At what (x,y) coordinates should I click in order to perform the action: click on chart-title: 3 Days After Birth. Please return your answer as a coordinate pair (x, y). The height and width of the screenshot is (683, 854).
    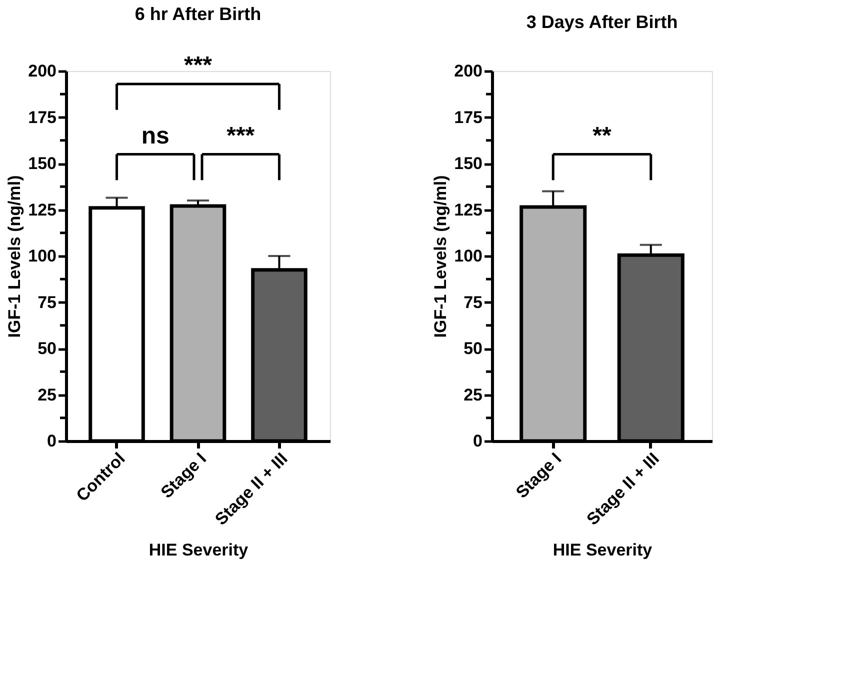
    Looking at the image, I should click on (602, 22).